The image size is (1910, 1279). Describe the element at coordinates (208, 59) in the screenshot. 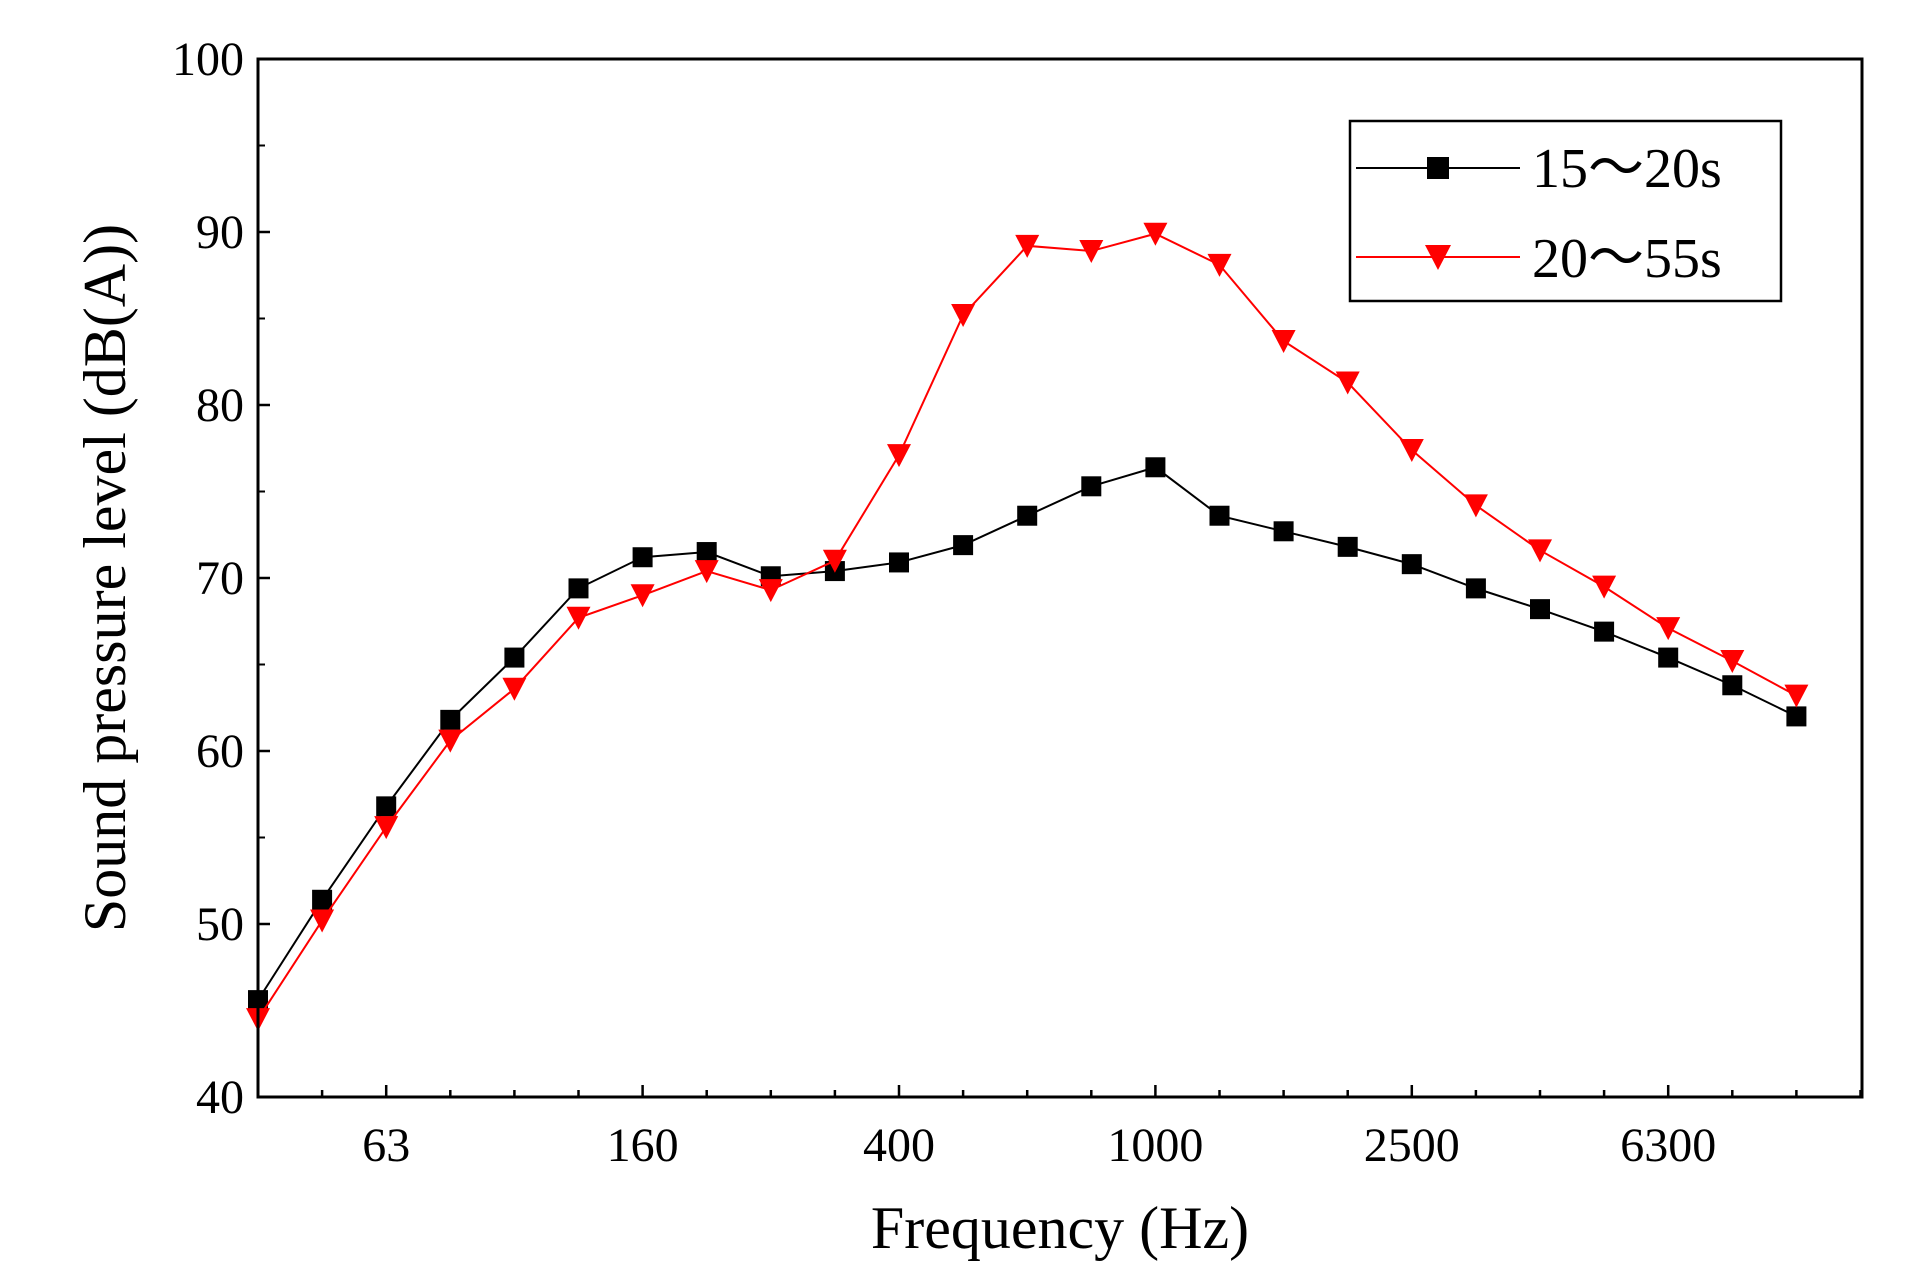

I see `y-tick-label: 100` at that location.